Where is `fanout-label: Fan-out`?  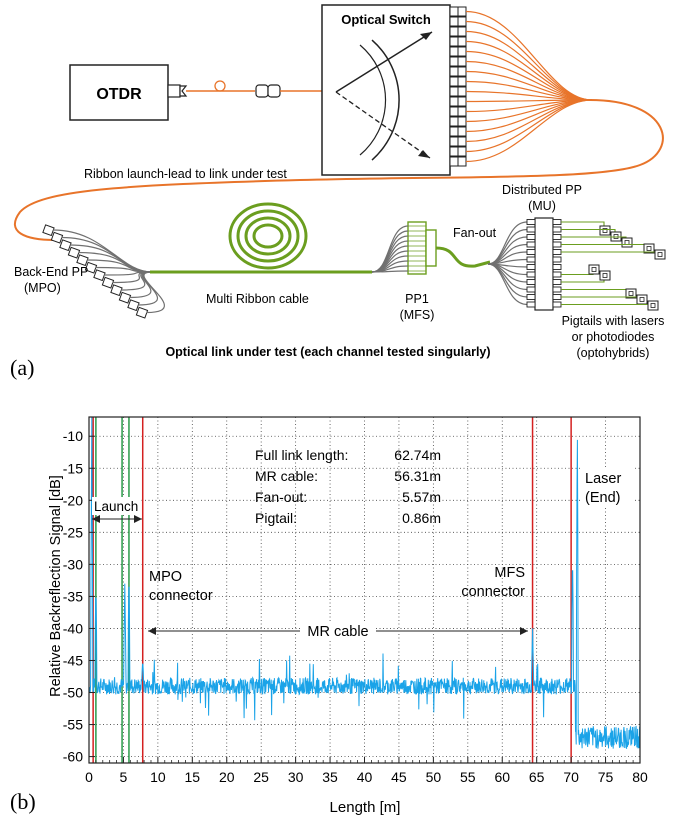 fanout-label: Fan-out is located at coordinates (475, 233).